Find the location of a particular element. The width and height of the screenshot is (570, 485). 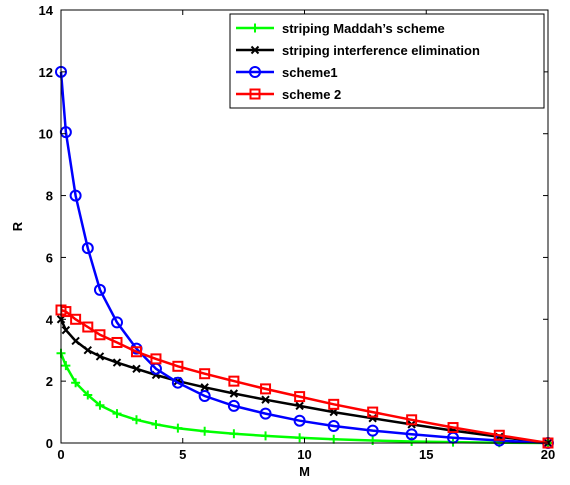

y-tick-label: 14 is located at coordinates (46, 10).